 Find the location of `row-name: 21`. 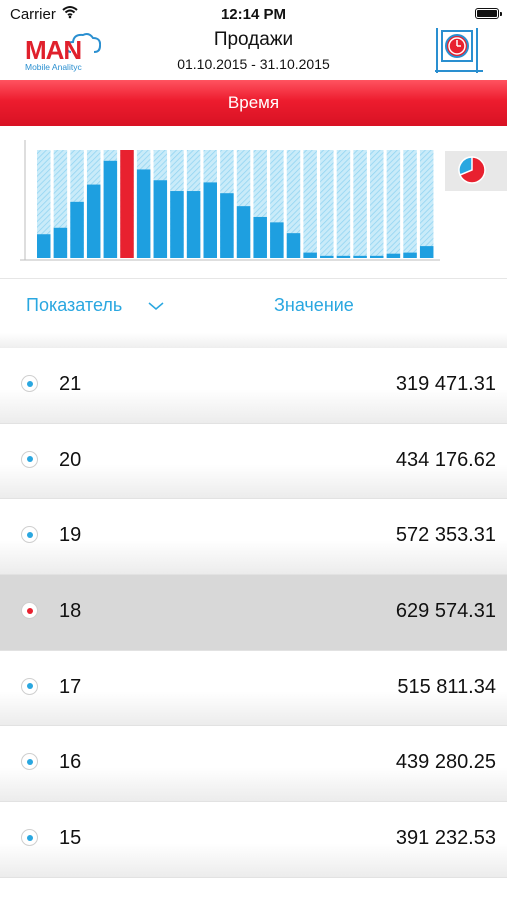

row-name: 21 is located at coordinates (70, 384).